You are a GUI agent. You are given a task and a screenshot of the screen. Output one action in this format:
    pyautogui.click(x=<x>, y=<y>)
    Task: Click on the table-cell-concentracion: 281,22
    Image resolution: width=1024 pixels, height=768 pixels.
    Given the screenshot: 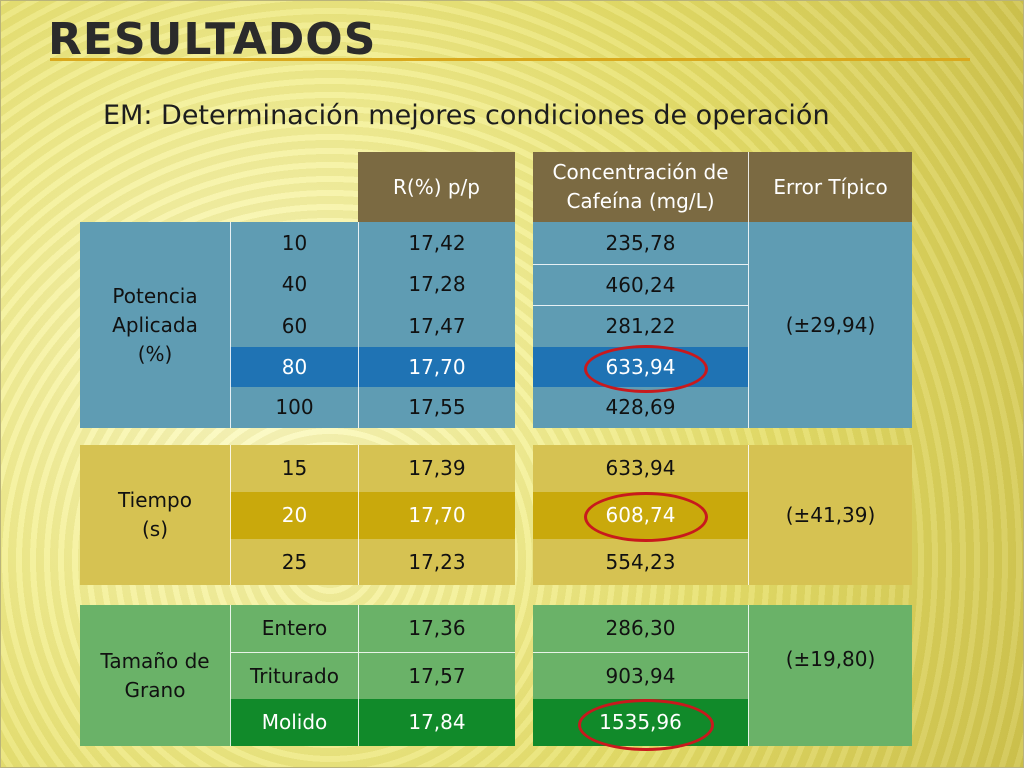 What is the action you would take?
    pyautogui.click(x=640, y=326)
    